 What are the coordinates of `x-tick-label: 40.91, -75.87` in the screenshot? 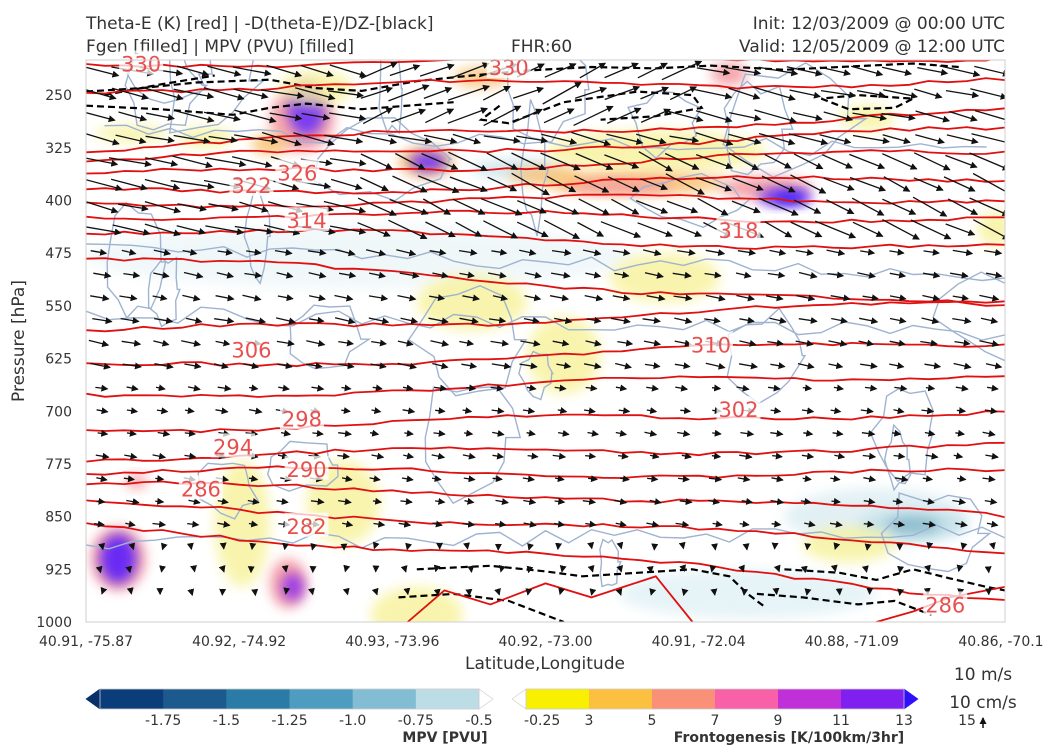 It's located at (86, 642).